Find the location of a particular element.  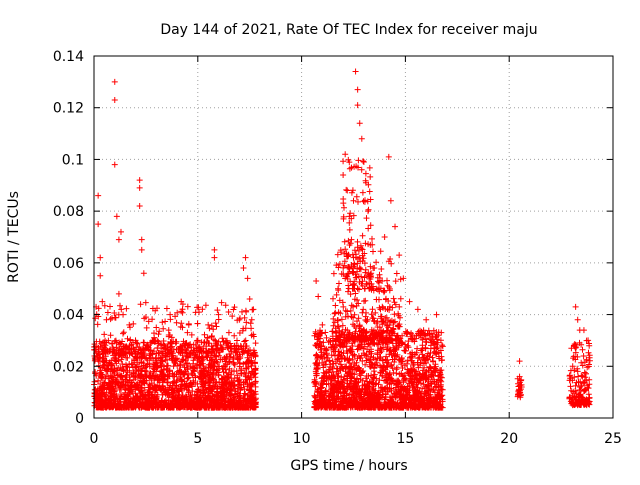

x-tick-label: 20 is located at coordinates (509, 439).